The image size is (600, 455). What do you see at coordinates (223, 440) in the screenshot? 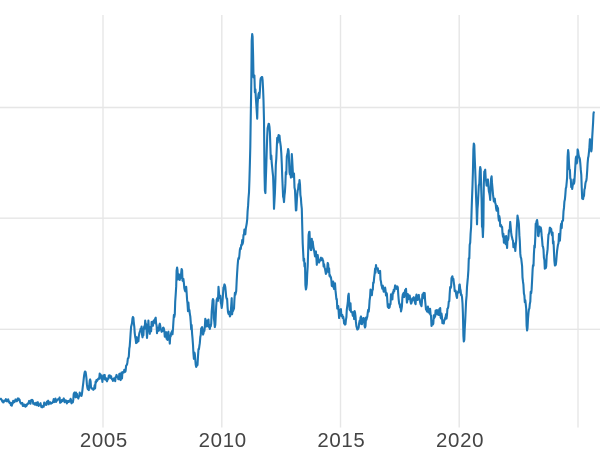
I see `svg-text: 2010` at bounding box center [223, 440].